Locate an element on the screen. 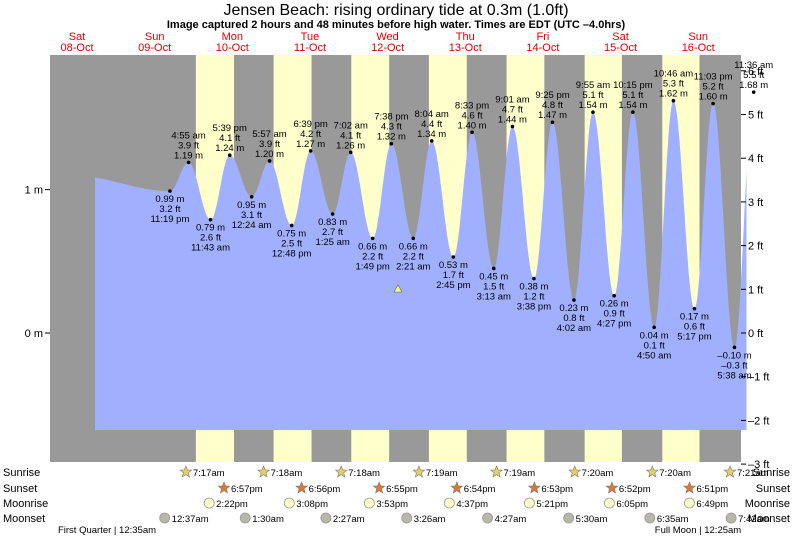  moonrise-event: 5:21pm is located at coordinates (545, 503).